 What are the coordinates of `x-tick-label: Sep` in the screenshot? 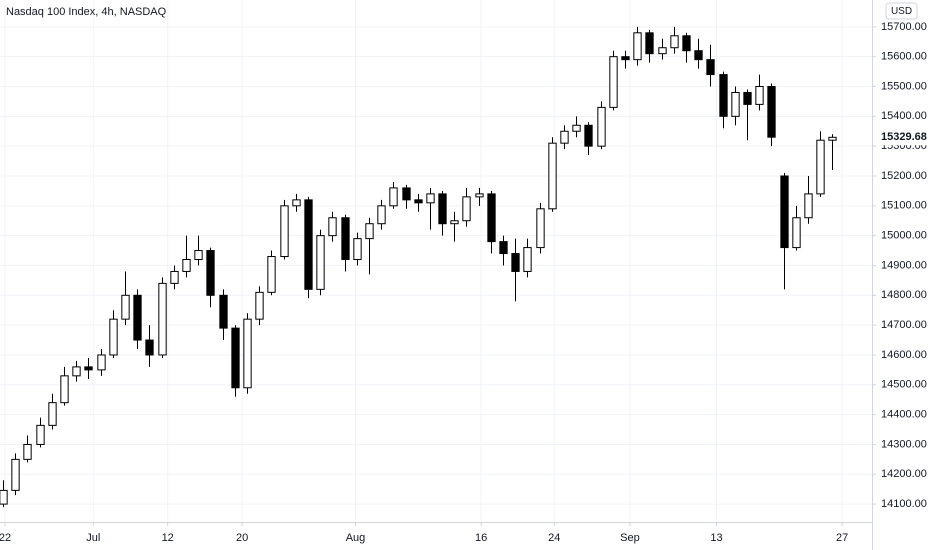 It's located at (630, 538).